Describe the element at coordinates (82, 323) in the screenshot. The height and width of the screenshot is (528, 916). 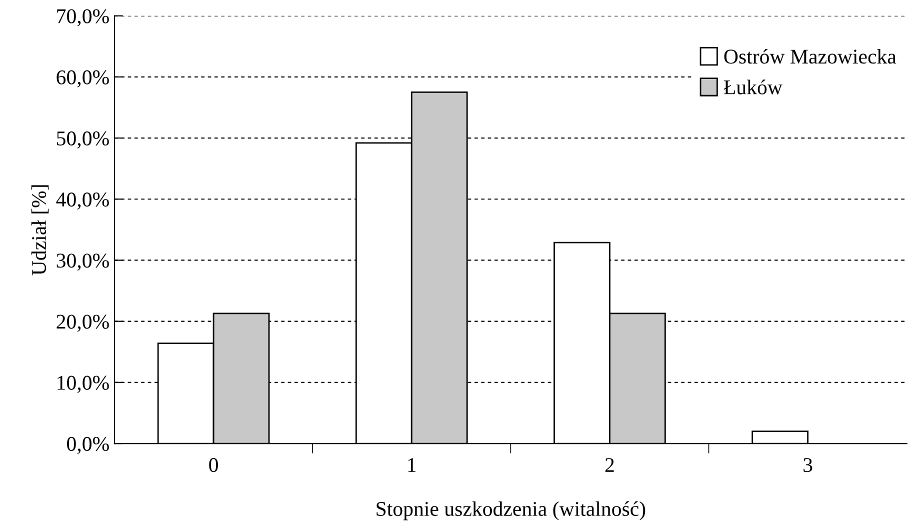
I see `y-tick-label: 20,0%` at that location.